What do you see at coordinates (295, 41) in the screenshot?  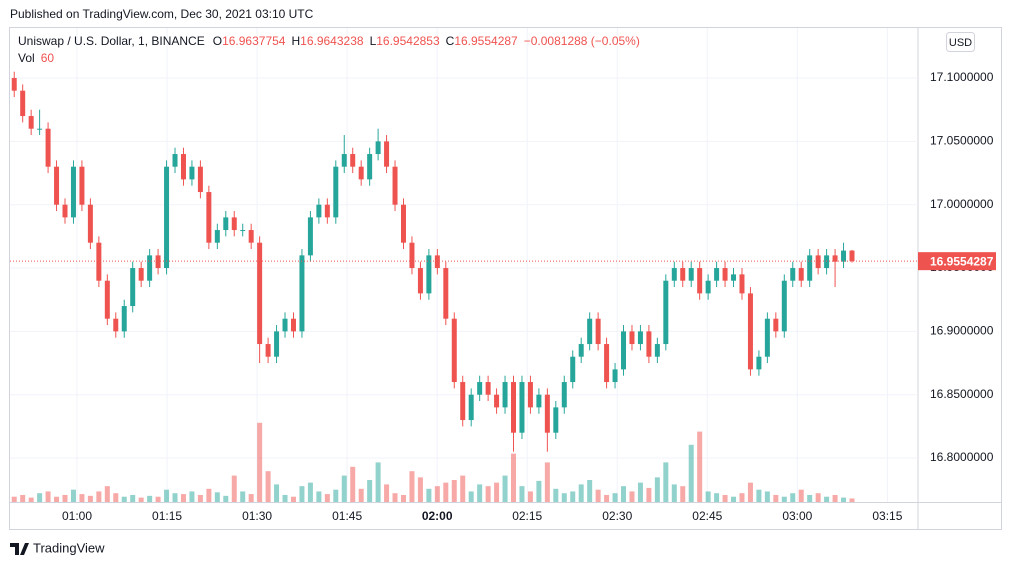 I see `h-label: H` at bounding box center [295, 41].